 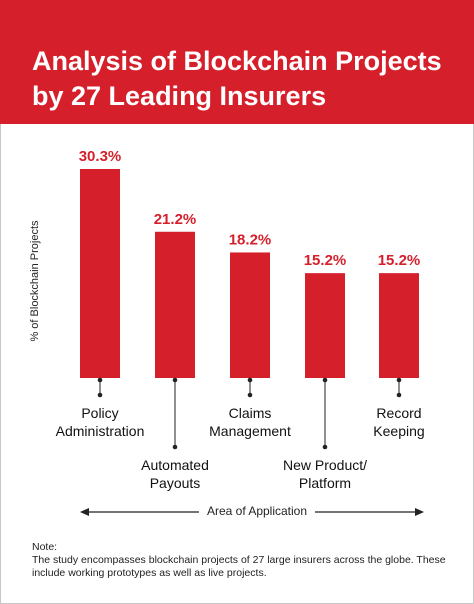 I want to click on y-axis-label: % of Blockchain Projects, so click(x=35, y=281).